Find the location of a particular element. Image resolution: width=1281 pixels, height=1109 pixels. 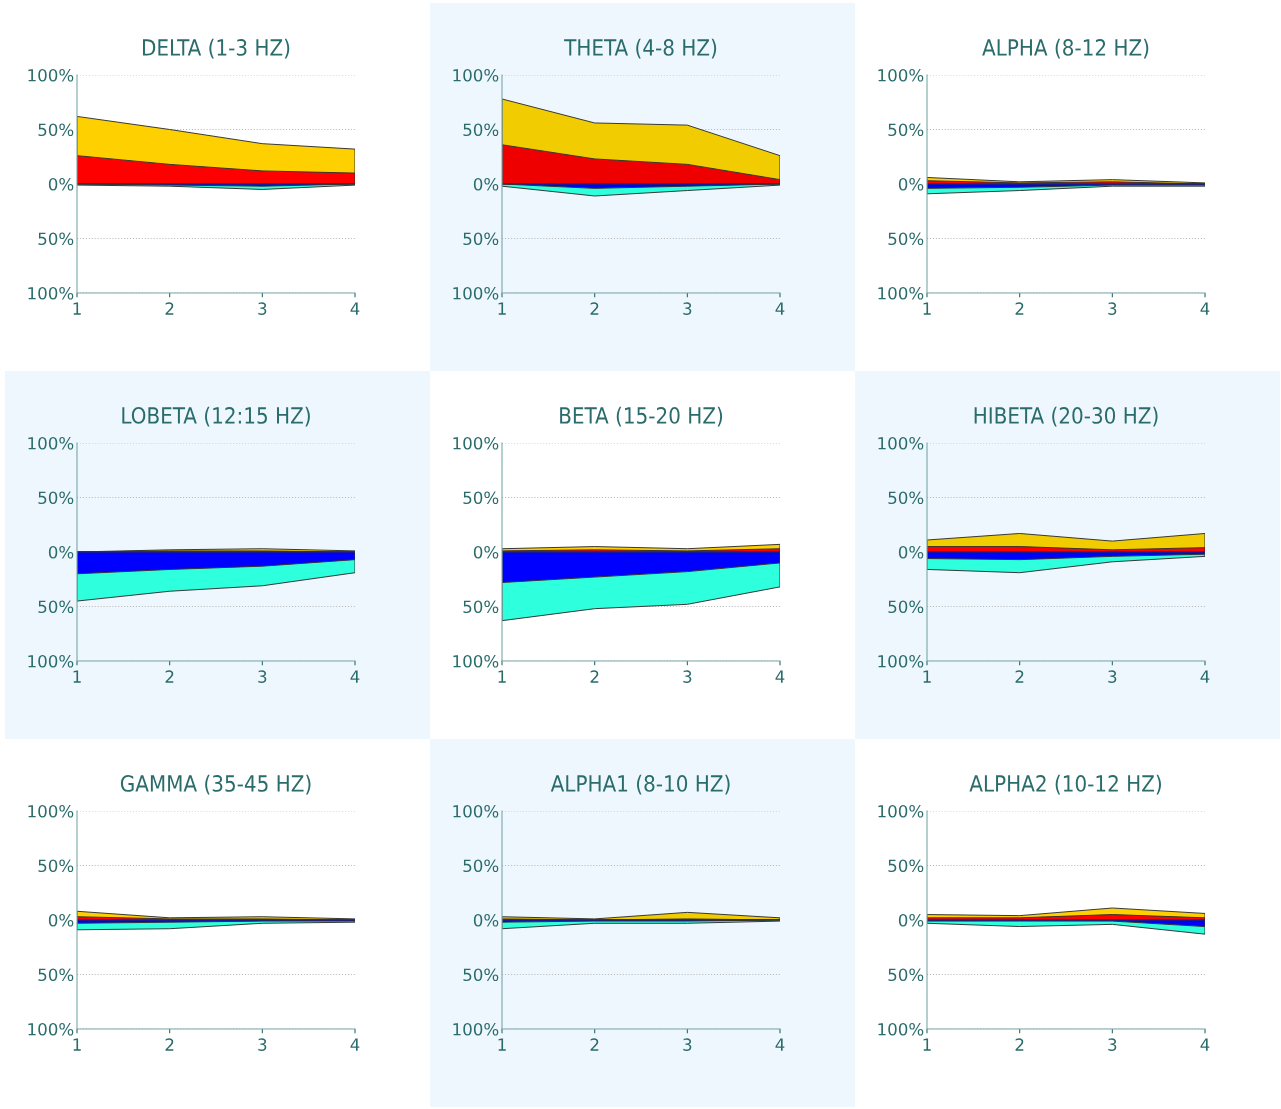

chart-title: HIBETA (20-30 HZ) is located at coordinates (1066, 416).